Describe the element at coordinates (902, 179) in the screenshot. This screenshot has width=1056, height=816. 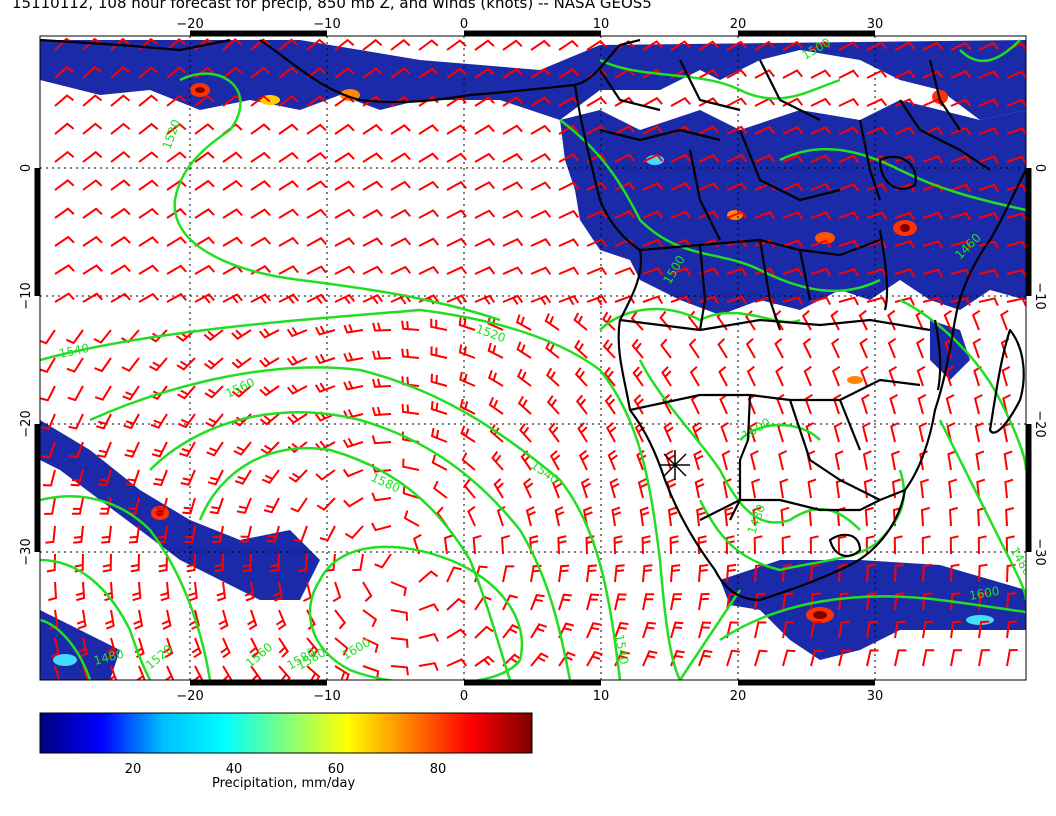
I see `height-contour` at that location.